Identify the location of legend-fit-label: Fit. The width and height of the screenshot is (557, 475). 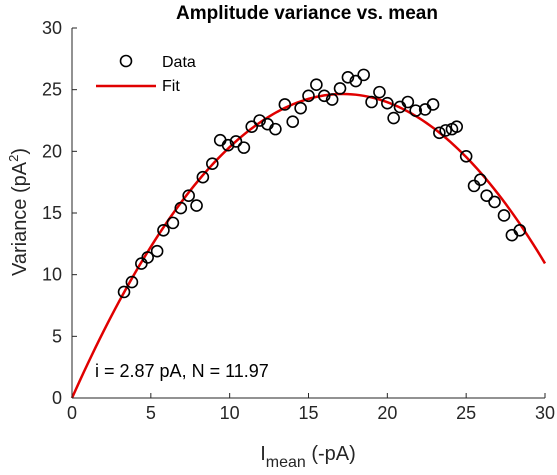
(171, 86).